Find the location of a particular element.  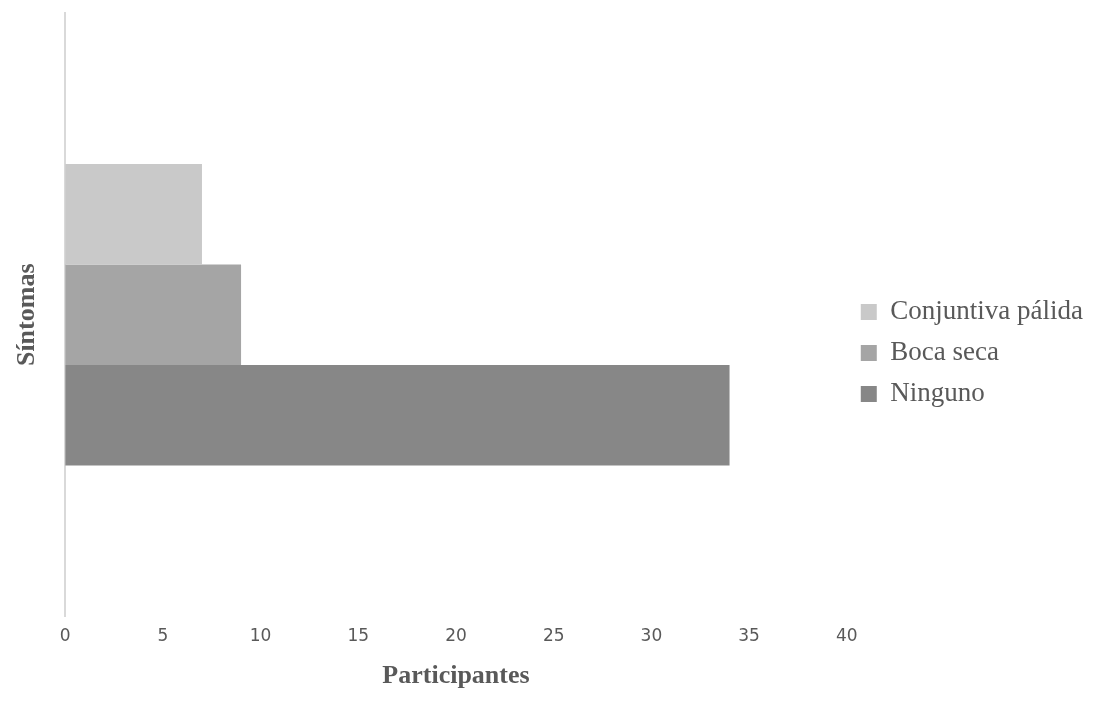

x-tick-label: 20 is located at coordinates (456, 635).